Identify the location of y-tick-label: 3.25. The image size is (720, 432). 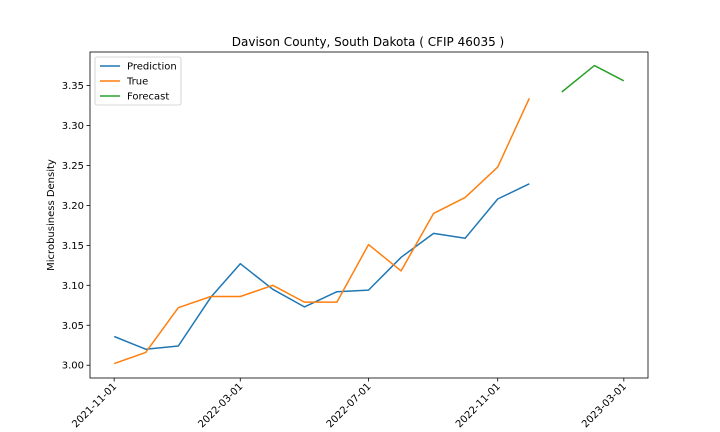
(73, 166).